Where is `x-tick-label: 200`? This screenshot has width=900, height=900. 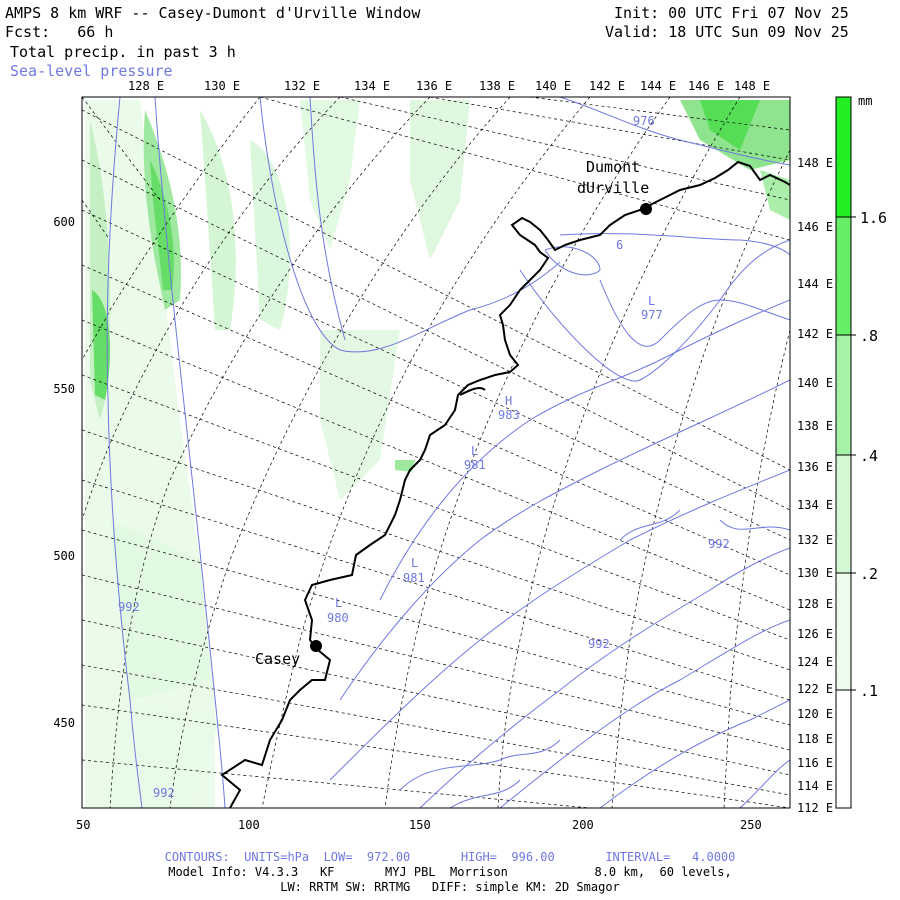 x-tick-label: 200 is located at coordinates (583, 825).